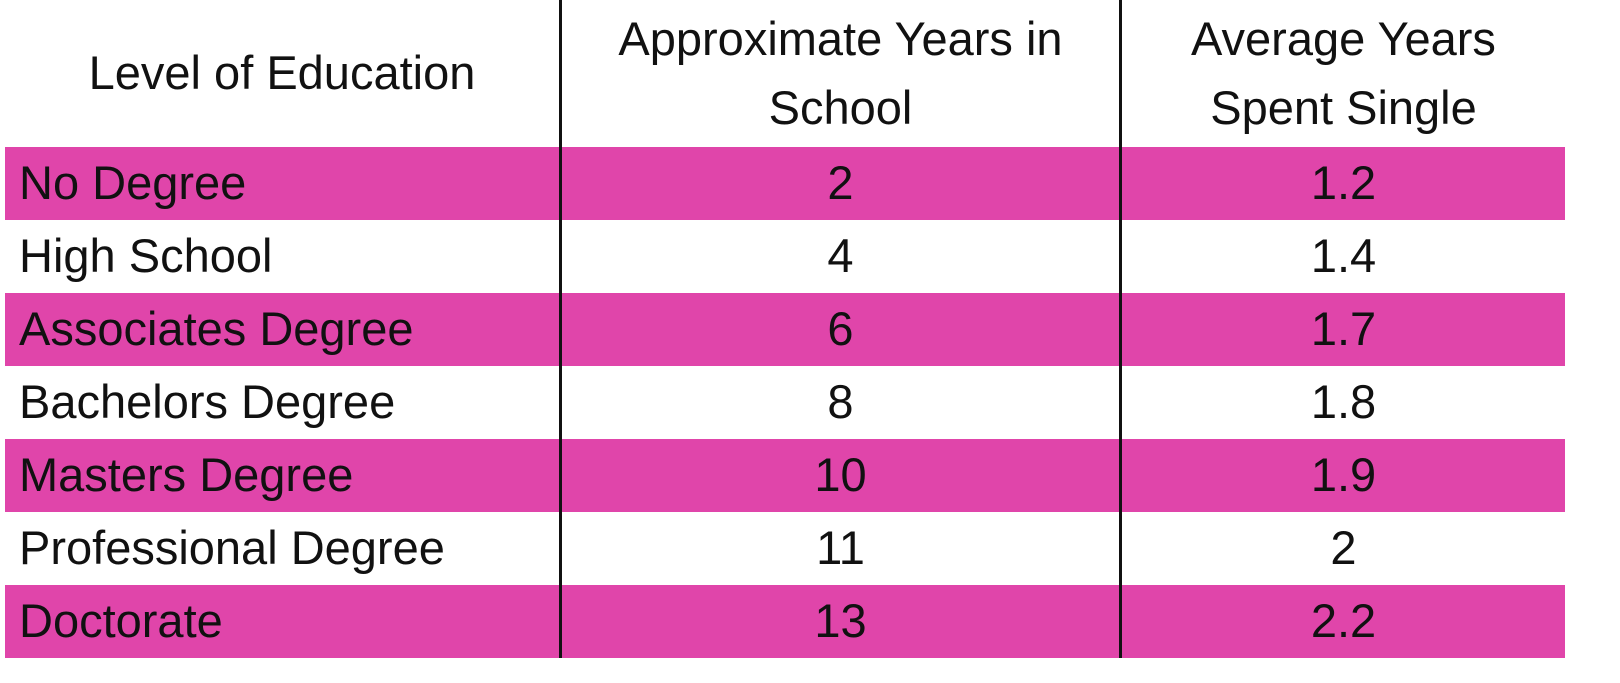 The height and width of the screenshot is (683, 1620). Describe the element at coordinates (121, 621) in the screenshot. I see `row-label: Doctorate` at that location.